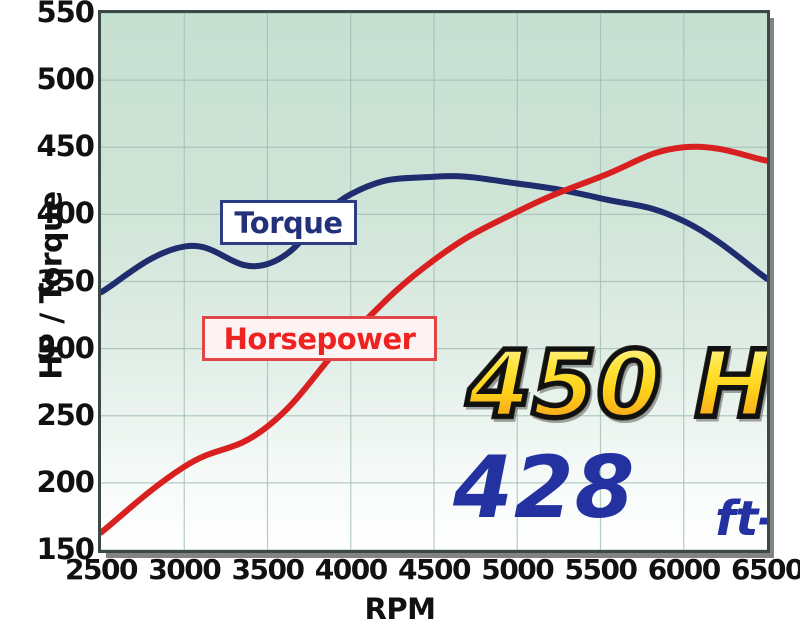 The image size is (800, 626). I want to click on callout-torque-units: ft-lbs, so click(741, 519).